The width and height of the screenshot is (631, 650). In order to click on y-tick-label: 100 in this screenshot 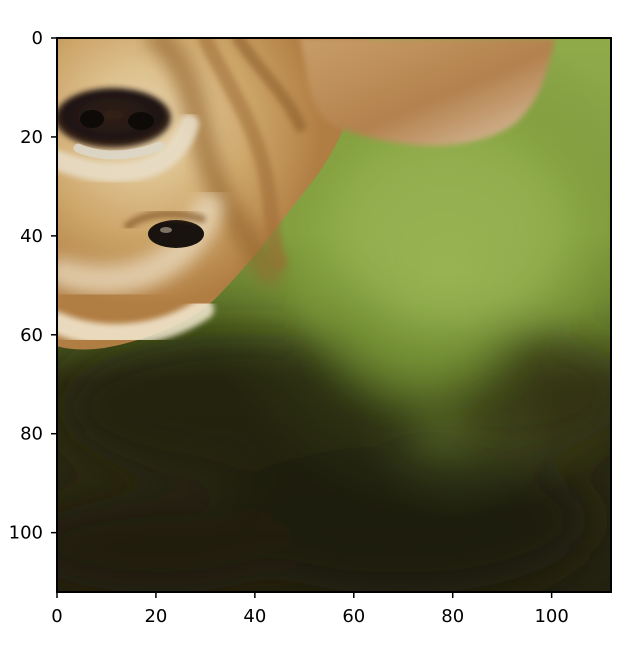, I will do `click(26, 533)`.